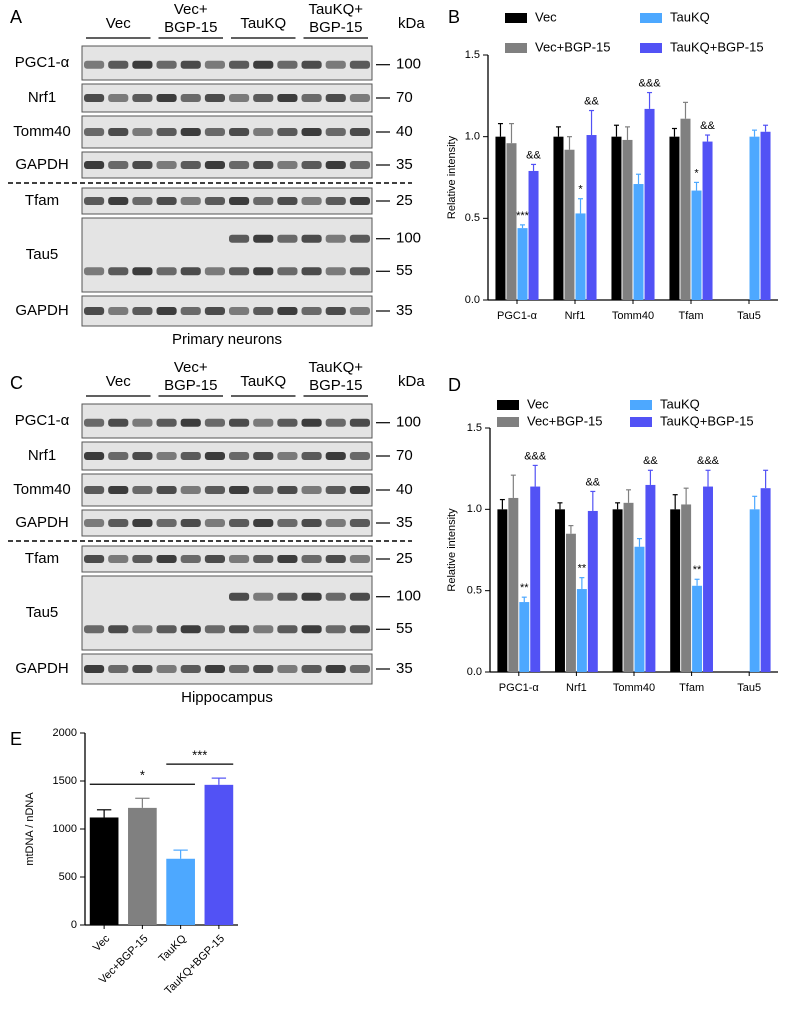 This screenshot has width=790, height=1020. Describe the element at coordinates (191, 9) in the screenshot. I see `group-label: Vec+` at that location.